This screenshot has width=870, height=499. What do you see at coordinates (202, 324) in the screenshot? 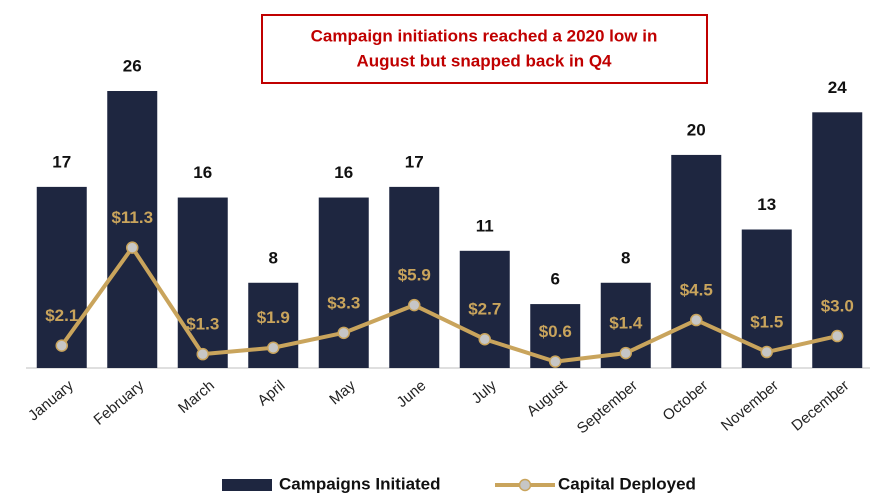
I see `line-value-label: $1.3` at bounding box center [202, 324].